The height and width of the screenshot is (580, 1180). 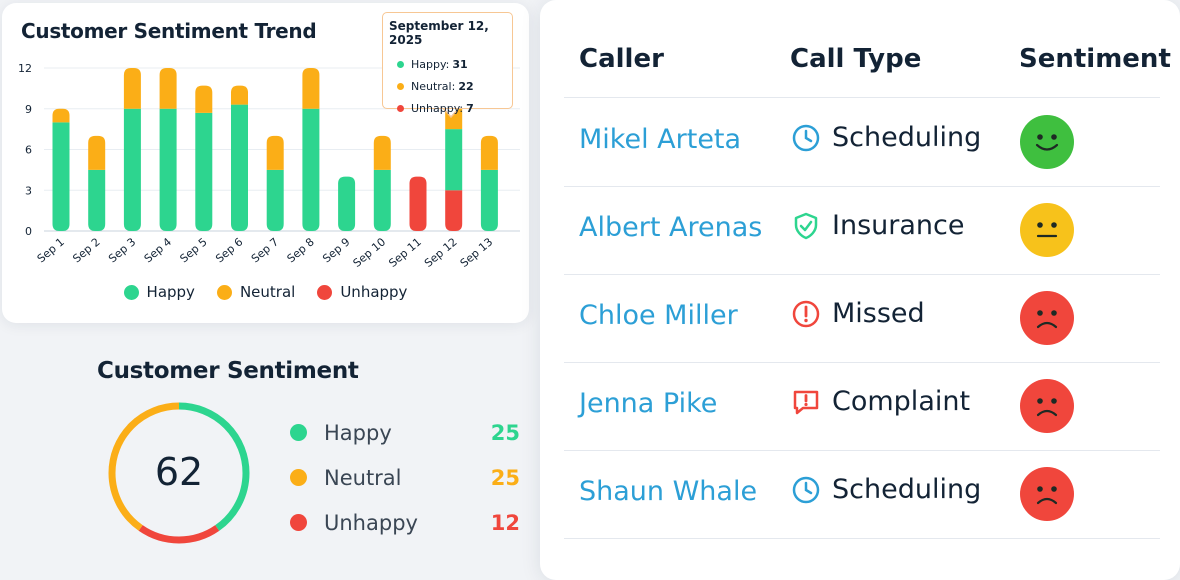 I want to click on call-type: Complaint, so click(x=880, y=401).